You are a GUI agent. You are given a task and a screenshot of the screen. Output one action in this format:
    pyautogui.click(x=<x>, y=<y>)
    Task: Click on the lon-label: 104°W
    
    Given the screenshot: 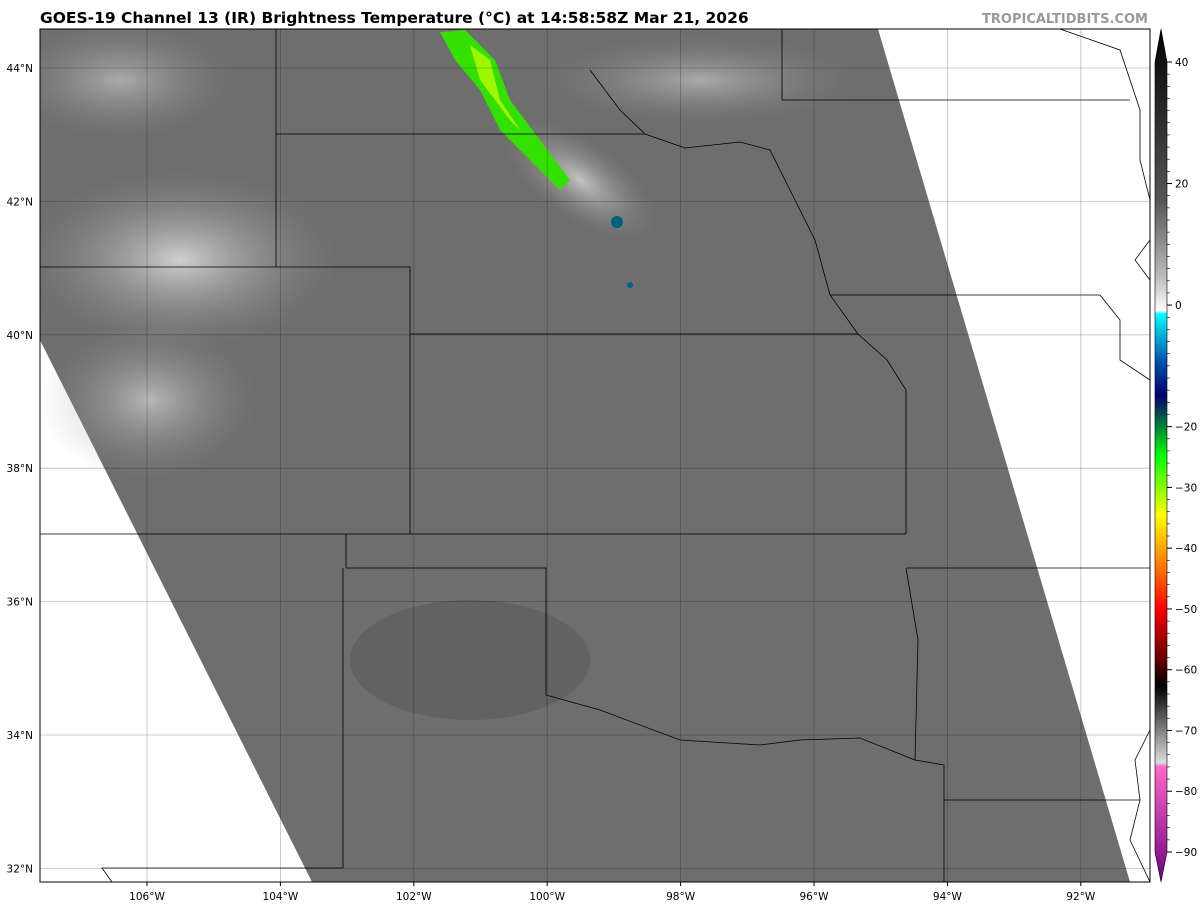 What is the action you would take?
    pyautogui.click(x=281, y=897)
    